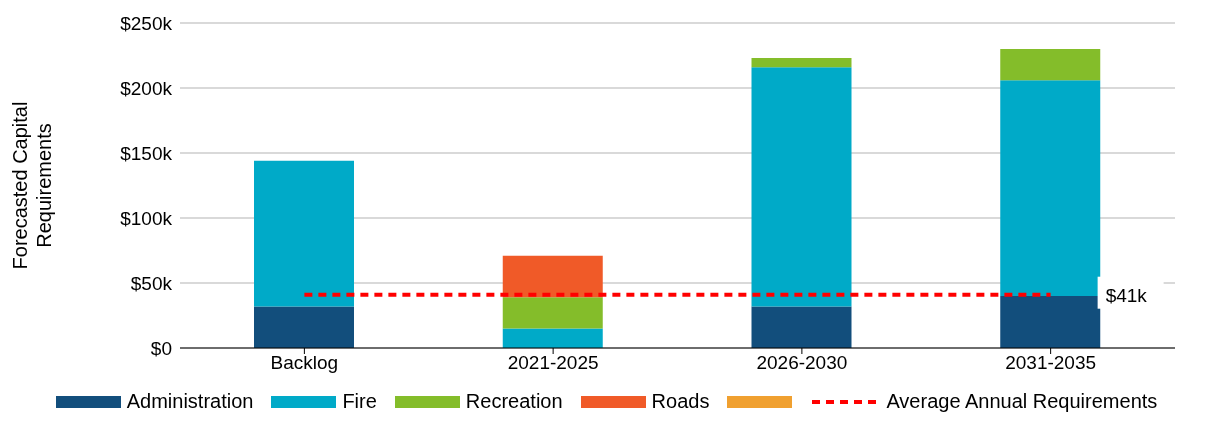 The height and width of the screenshot is (429, 1213). I want to click on legend-label: Recreation, so click(514, 401).